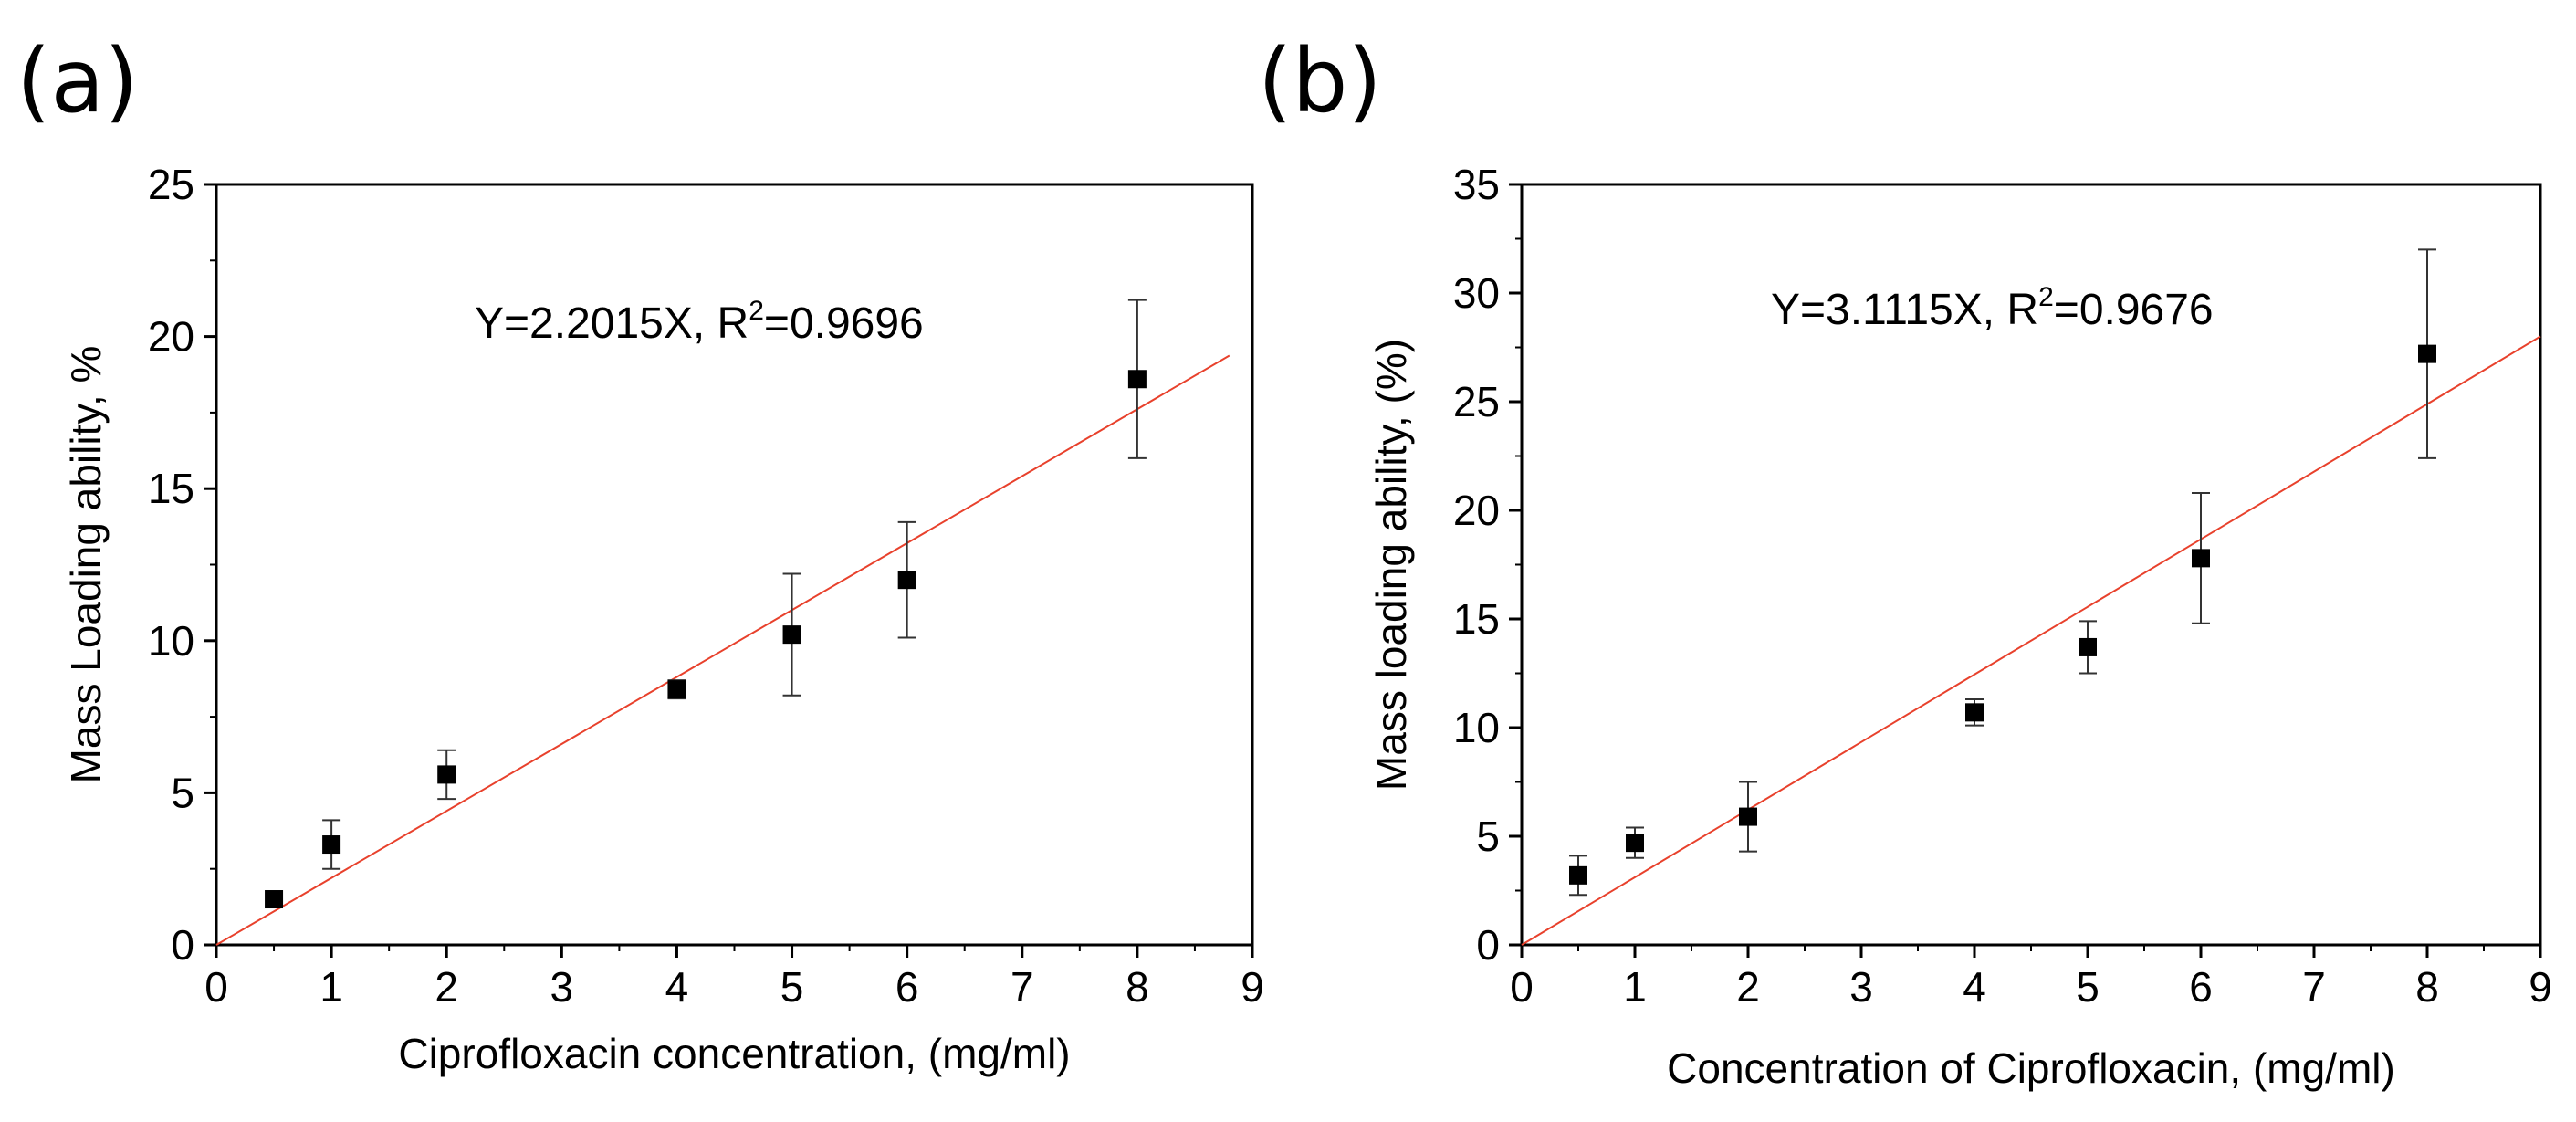  What do you see at coordinates (1992, 308) in the screenshot?
I see `fit-equation: Y=3.1115X, R2=0.9676` at bounding box center [1992, 308].